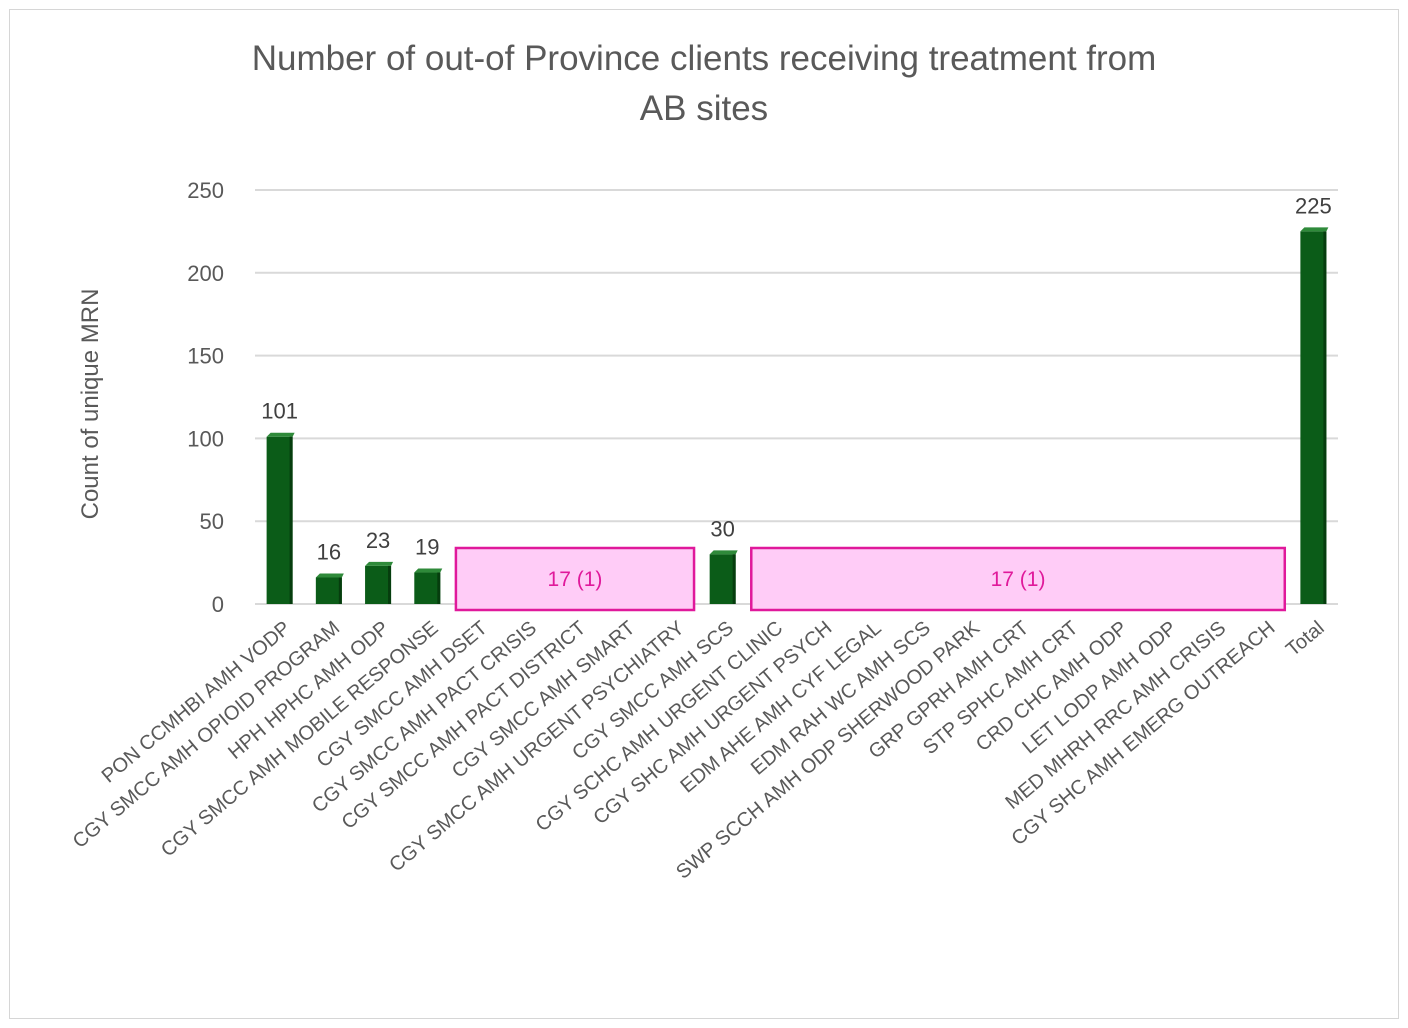 This screenshot has width=1408, height=1028. Describe the element at coordinates (1313, 205) in the screenshot. I see `data-label: 225` at that location.